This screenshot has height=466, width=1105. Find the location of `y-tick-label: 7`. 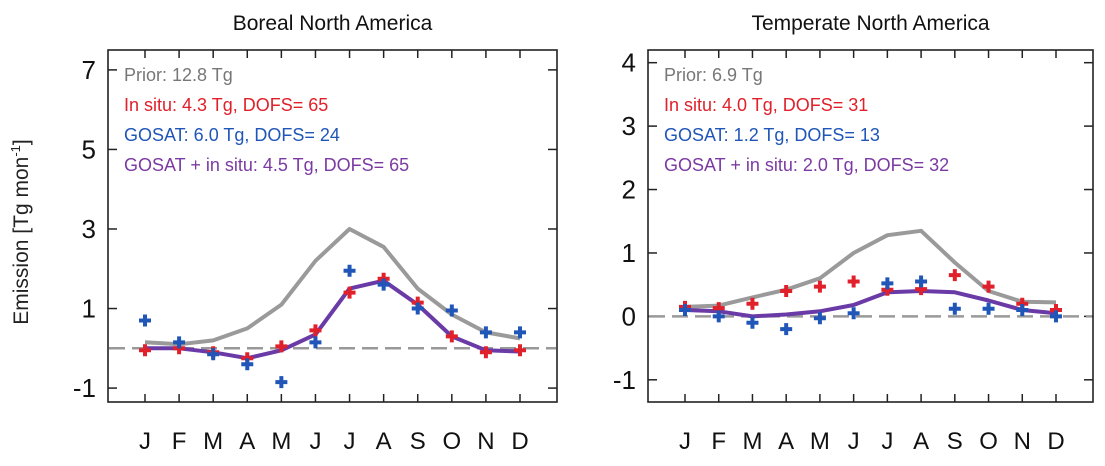

y-tick-label: 7 is located at coordinates (89, 70).